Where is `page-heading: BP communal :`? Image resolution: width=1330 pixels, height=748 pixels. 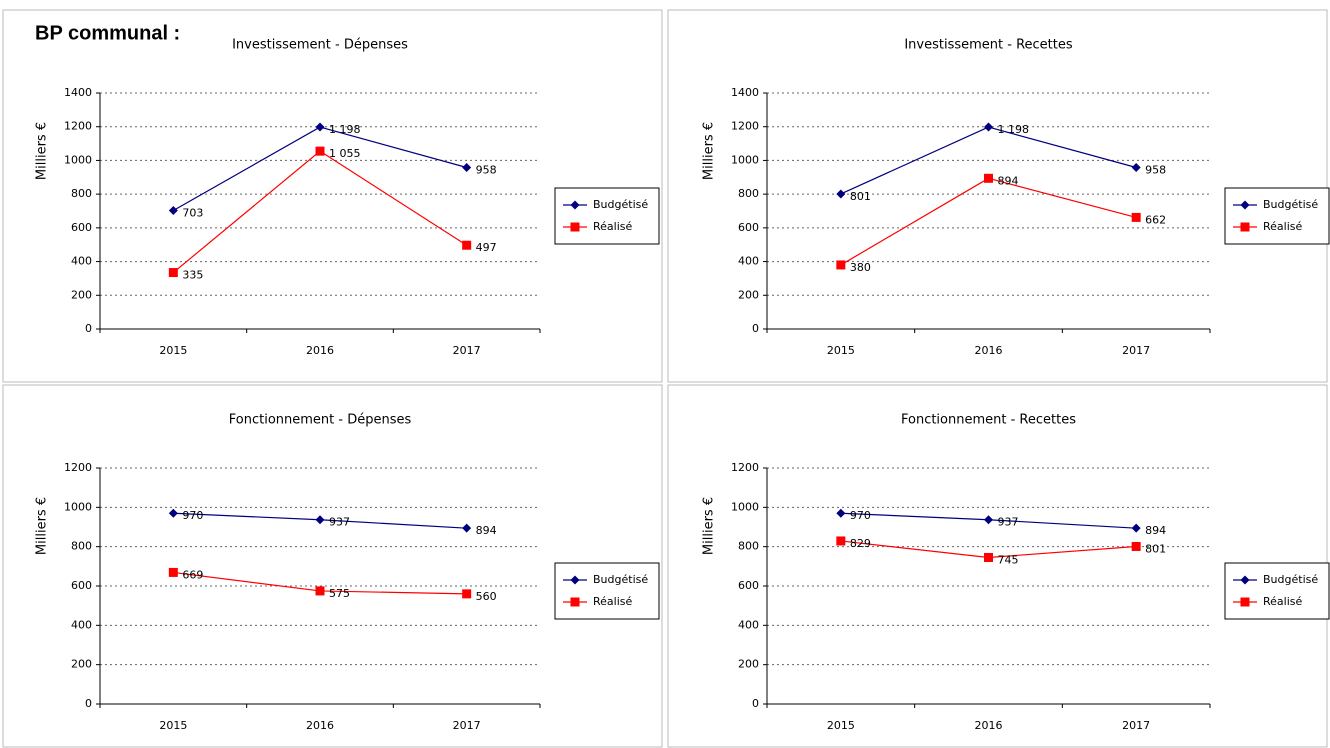
page-heading: BP communal : is located at coordinates (107, 33).